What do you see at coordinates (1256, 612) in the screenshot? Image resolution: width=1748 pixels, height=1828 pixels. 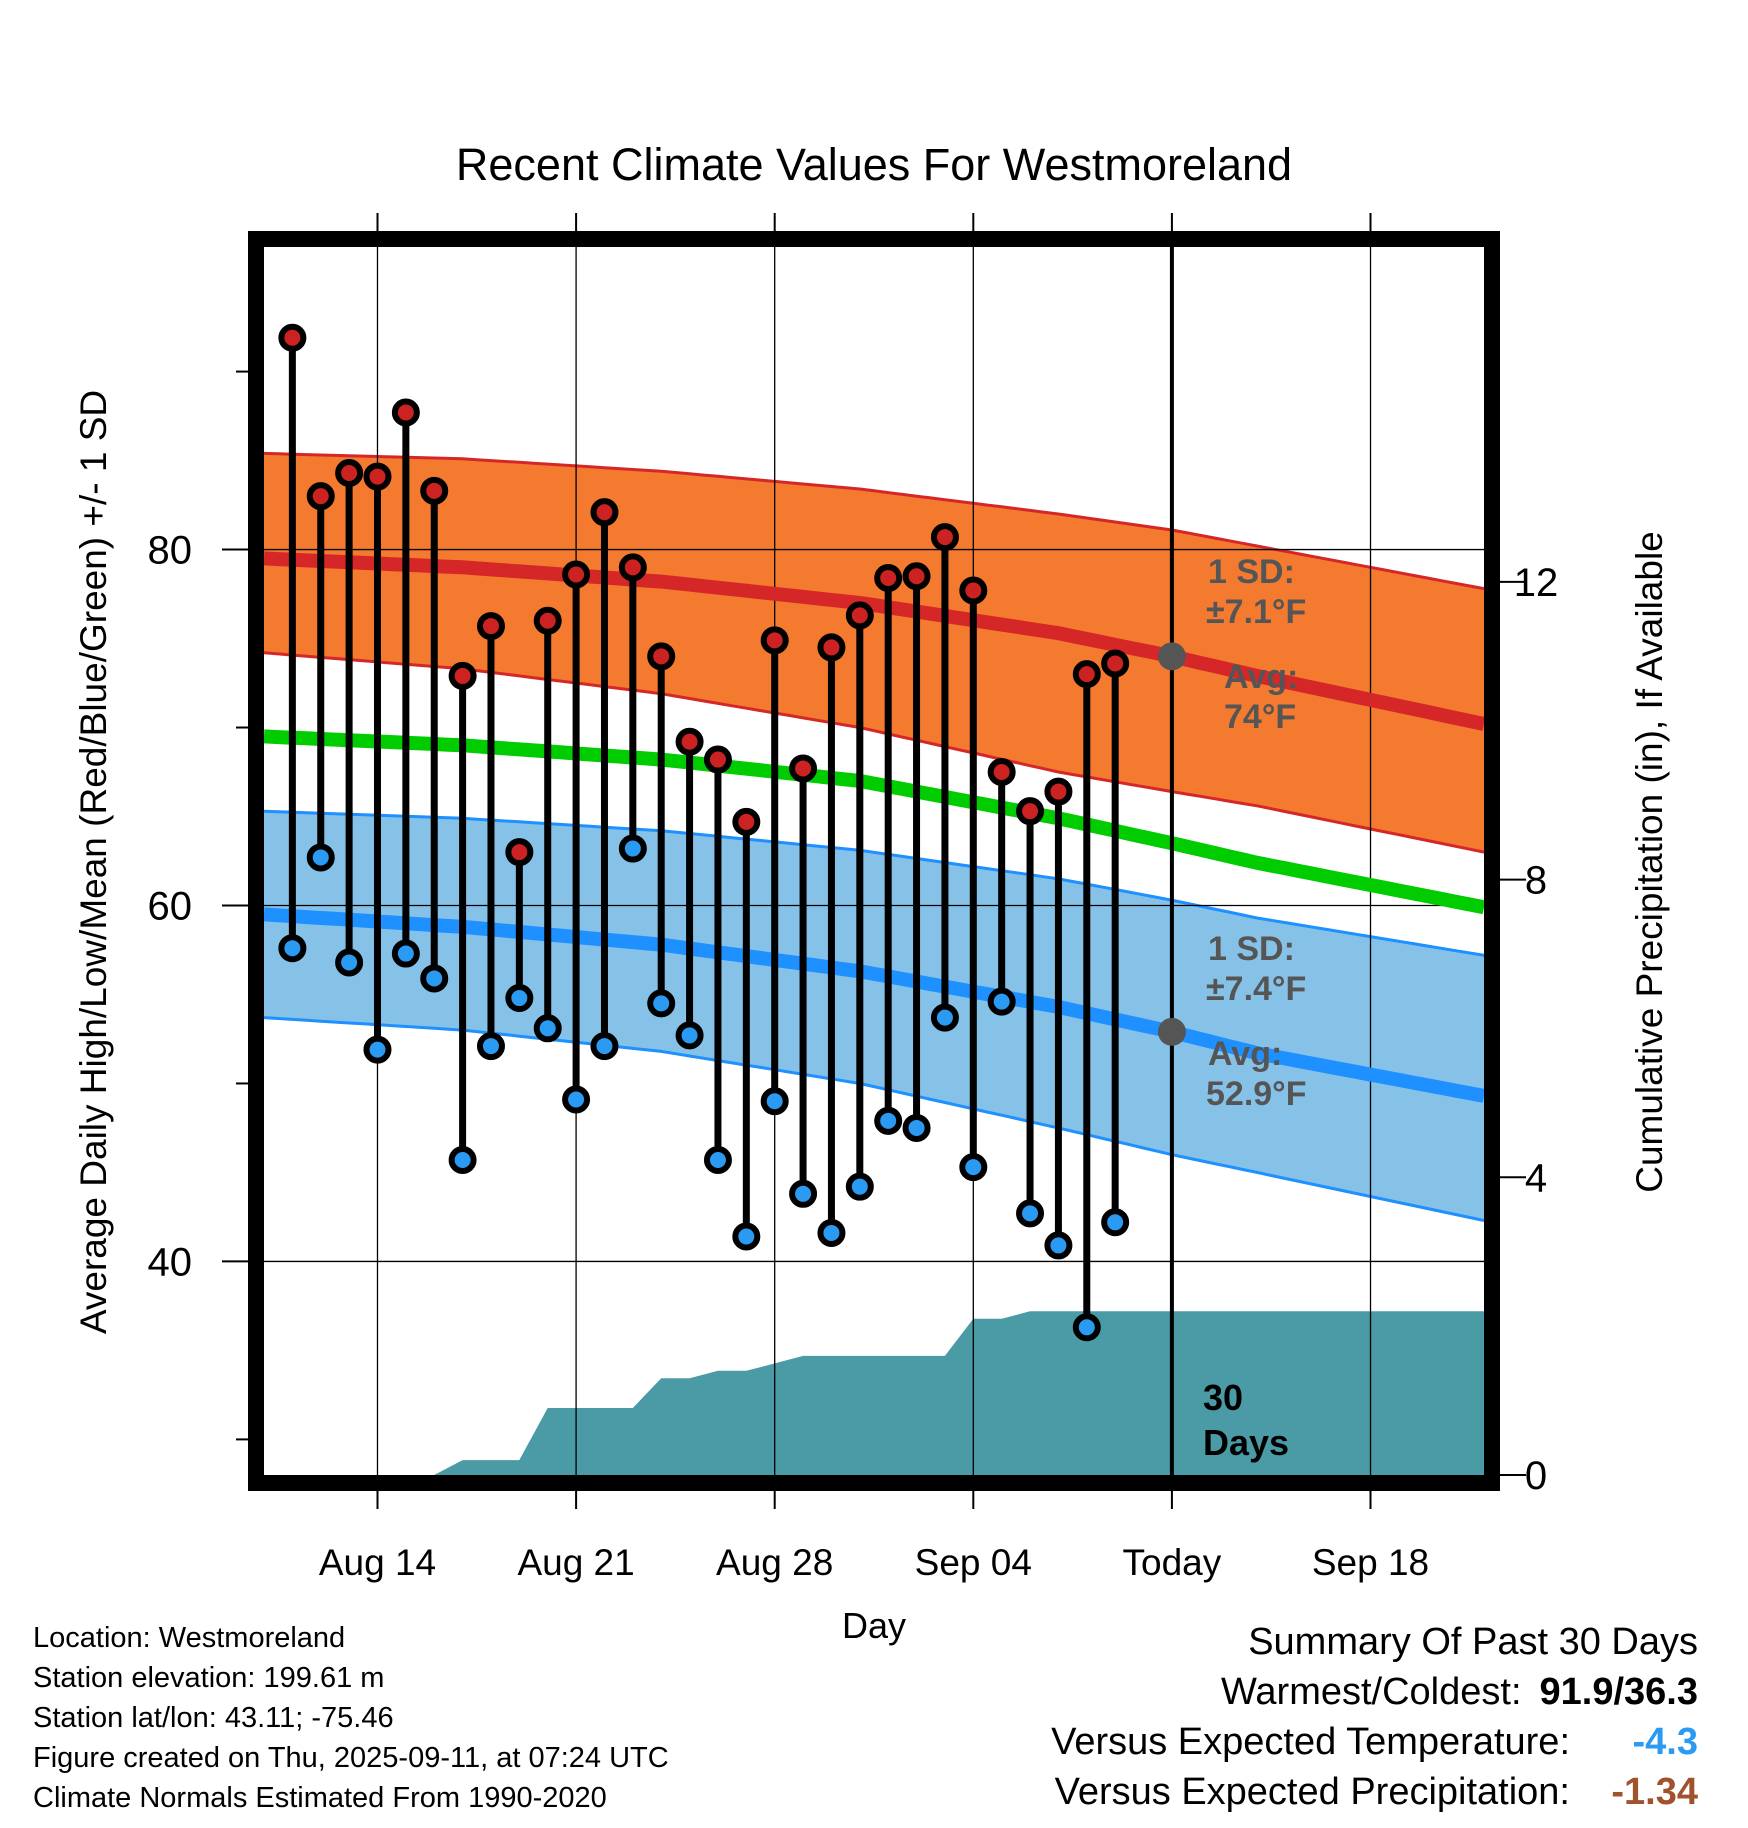 I see `high-sd-value: ±7.1°F` at bounding box center [1256, 612].